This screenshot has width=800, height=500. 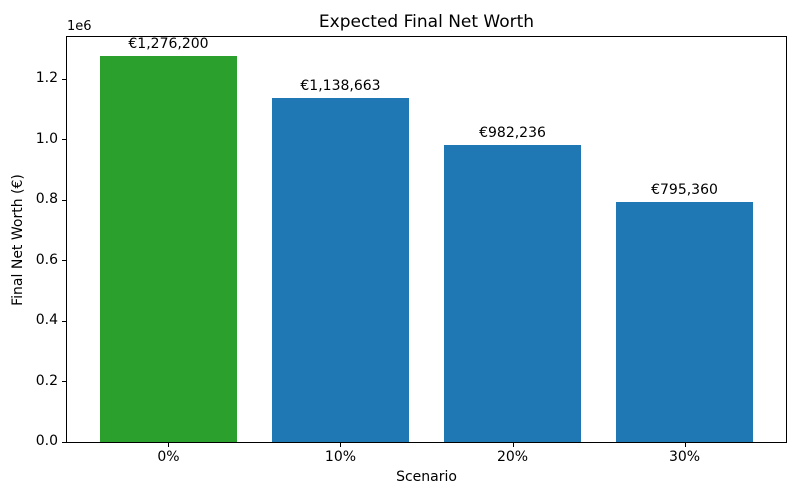 What do you see at coordinates (512, 293) in the screenshot?
I see `bar-20%` at bounding box center [512, 293].